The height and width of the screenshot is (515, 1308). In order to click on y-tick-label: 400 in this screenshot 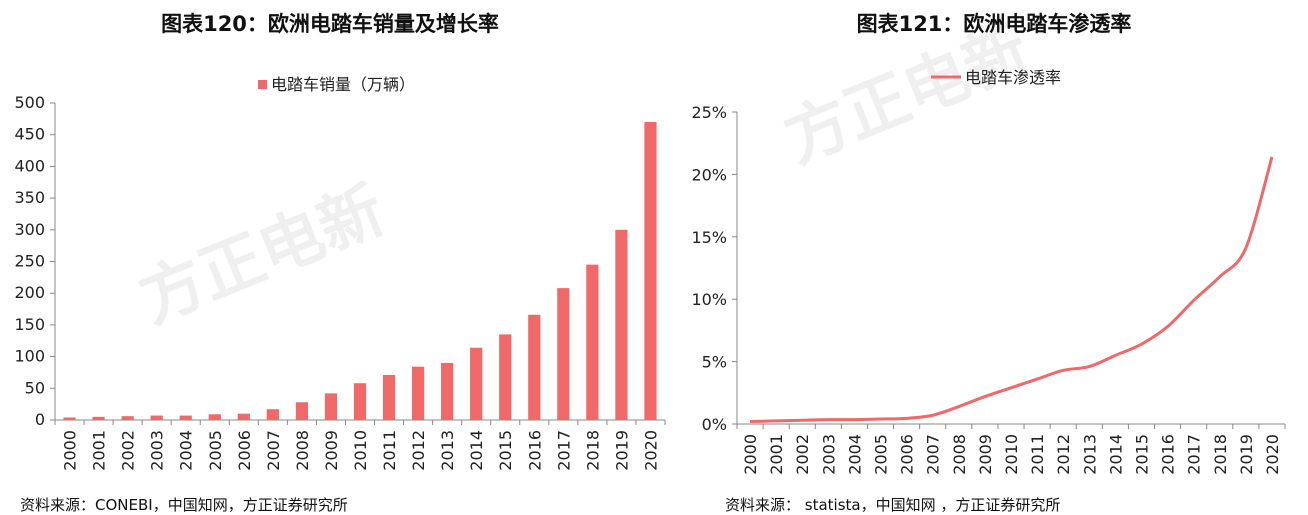, I will do `click(29, 165)`.